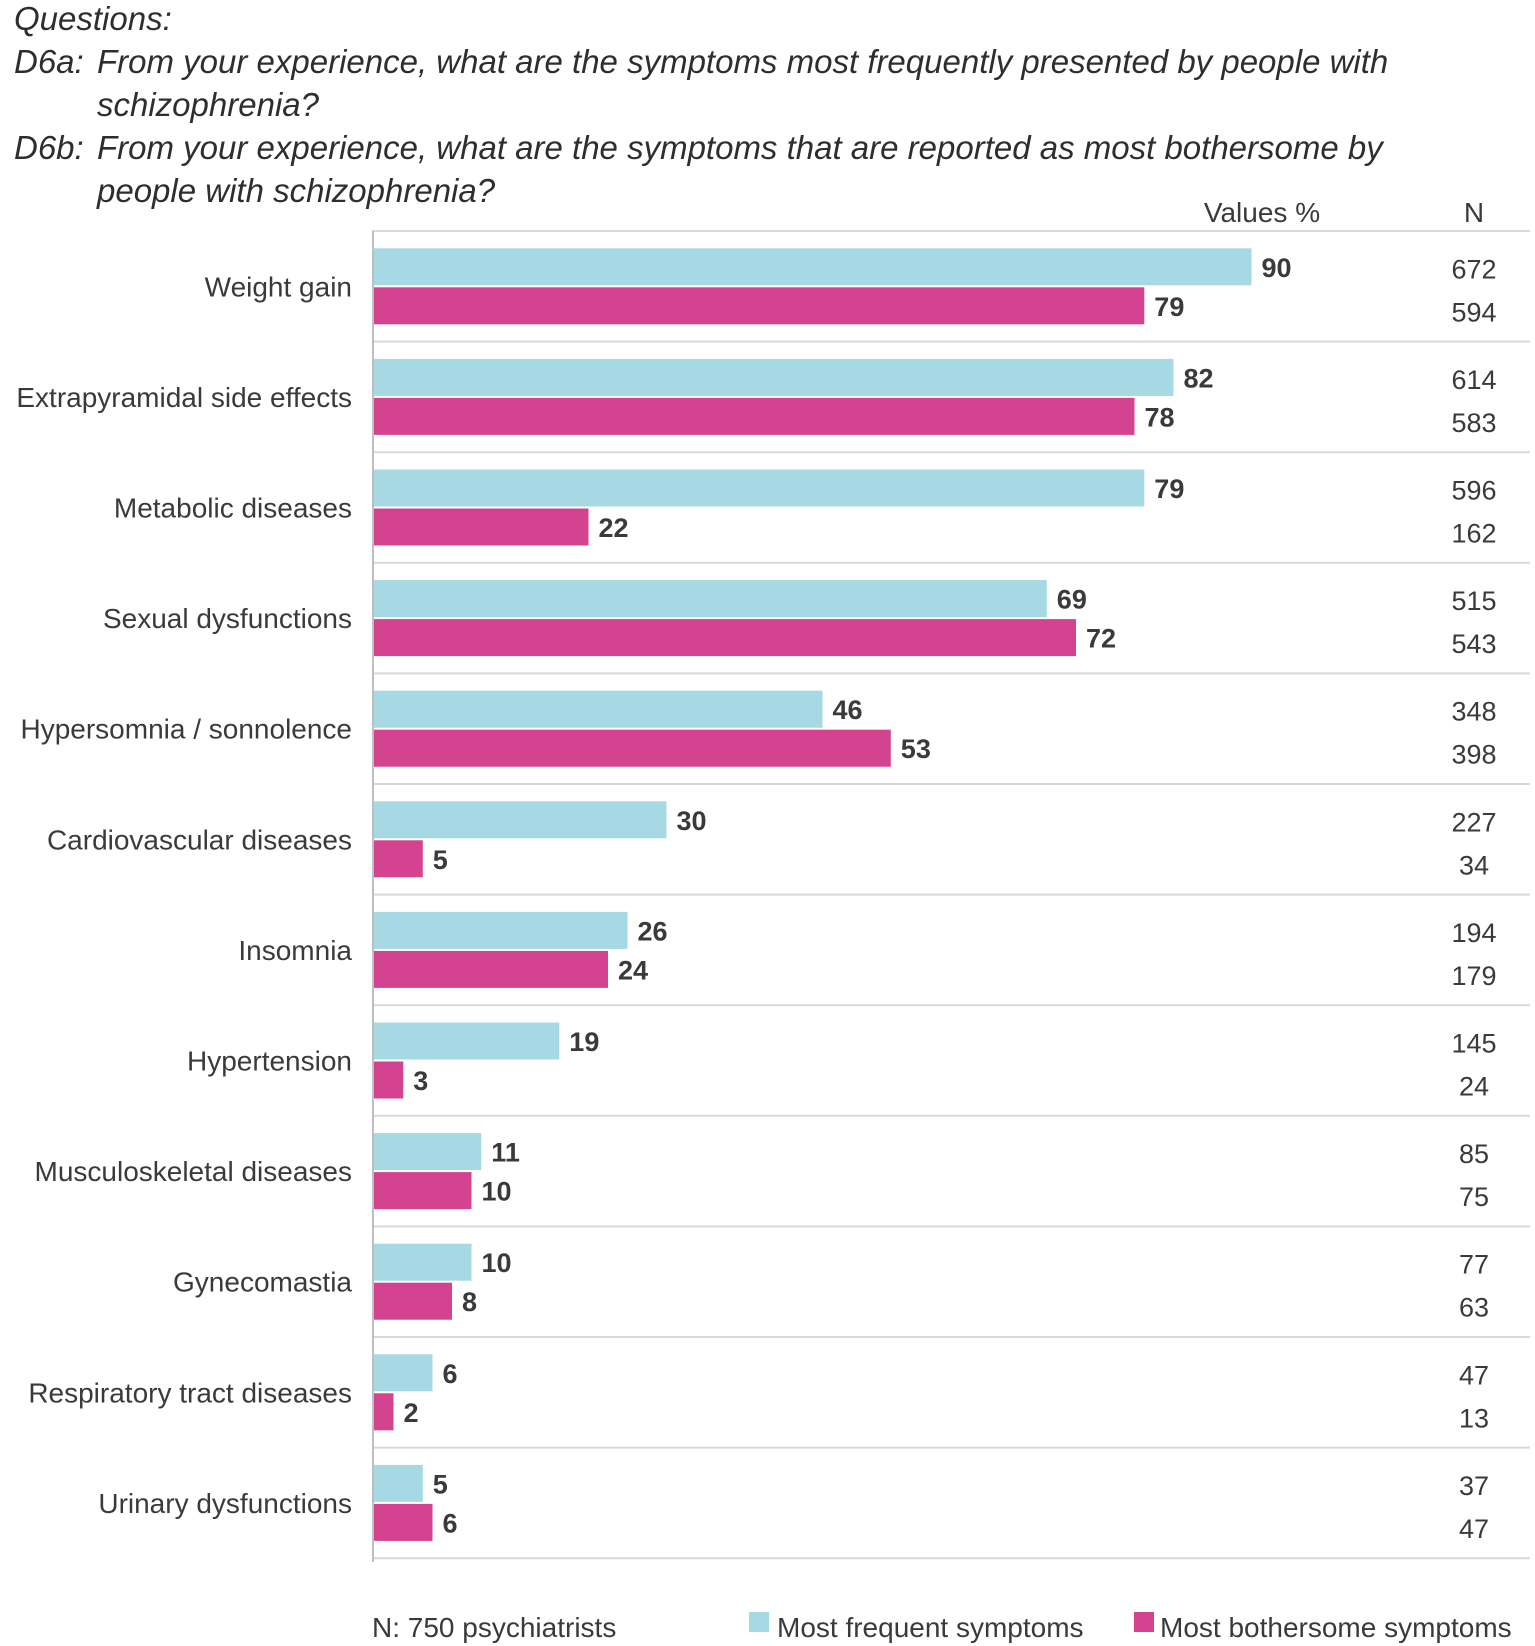 This screenshot has width=1535, height=1646. What do you see at coordinates (194, 1171) in the screenshot?
I see `category-label: Musculoskeletal diseases` at bounding box center [194, 1171].